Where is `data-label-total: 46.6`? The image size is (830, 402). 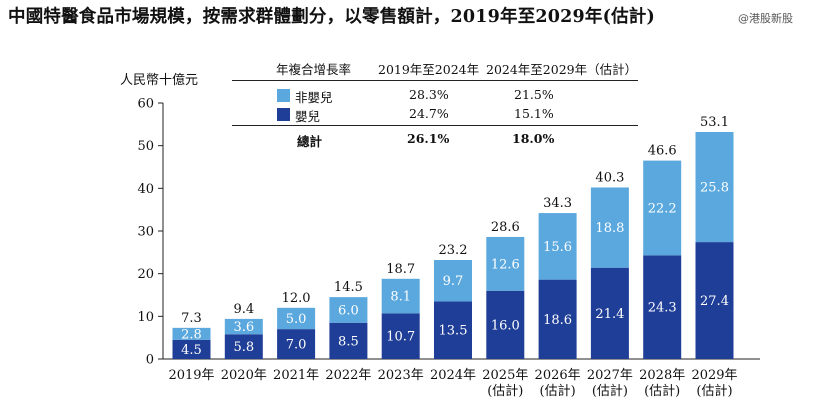 data-label-total: 46.6 is located at coordinates (662, 151).